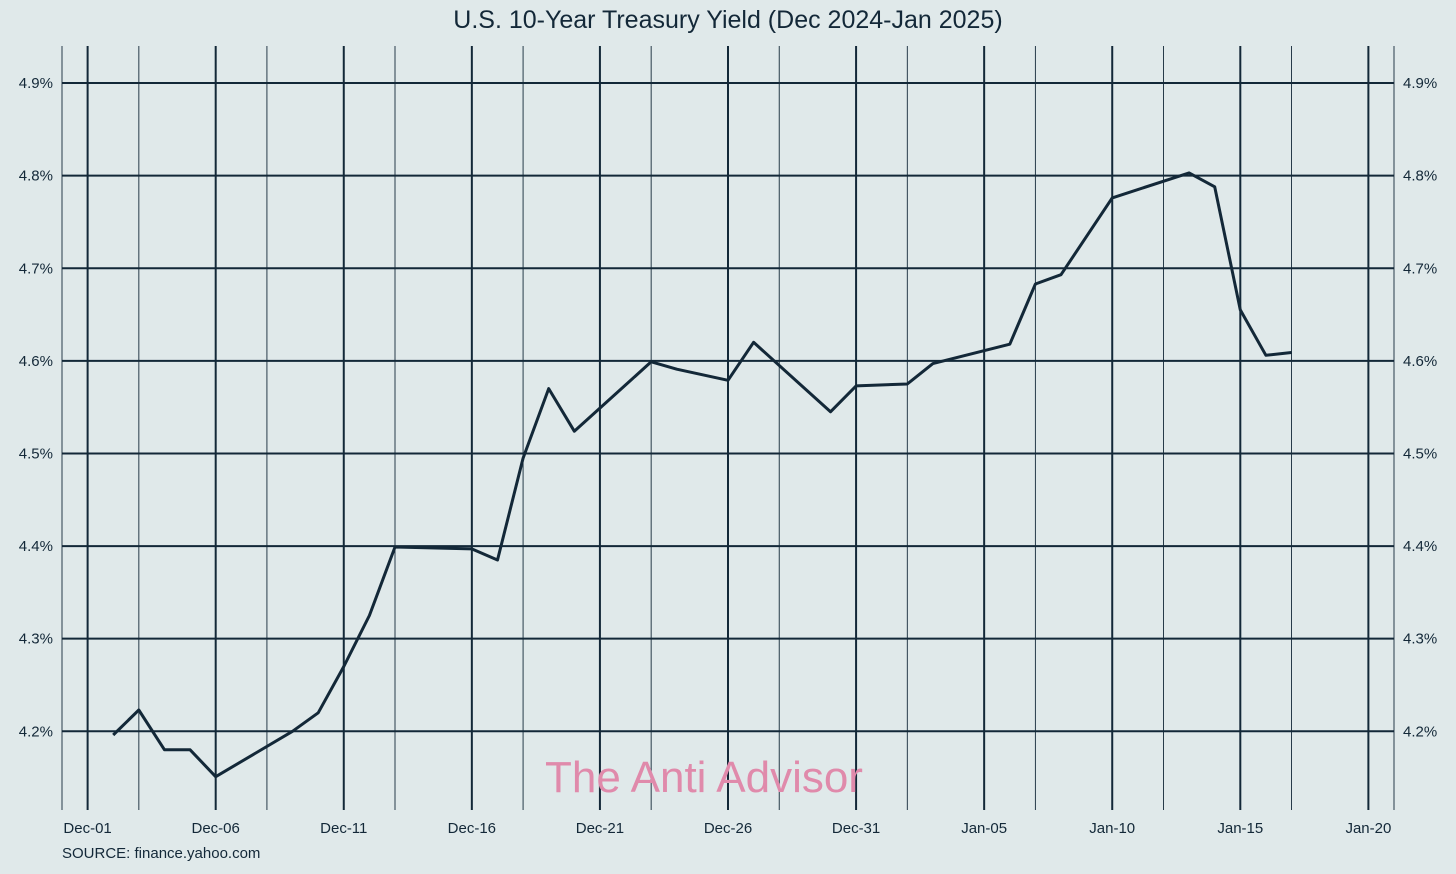  What do you see at coordinates (161, 853) in the screenshot?
I see `source-note: SOURCE: finance.yahoo.com` at bounding box center [161, 853].